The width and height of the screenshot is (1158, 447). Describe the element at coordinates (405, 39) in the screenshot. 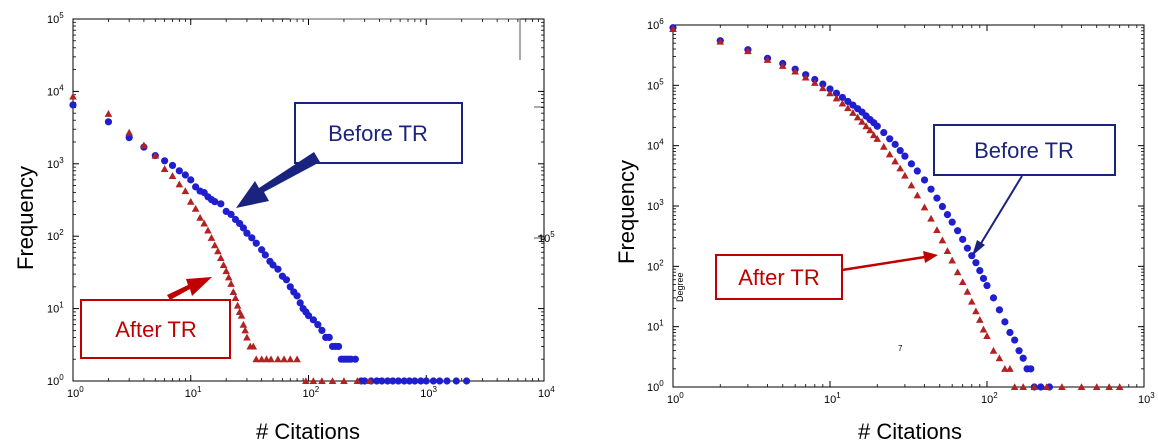

I see `left-plot-artifact-frame` at that location.